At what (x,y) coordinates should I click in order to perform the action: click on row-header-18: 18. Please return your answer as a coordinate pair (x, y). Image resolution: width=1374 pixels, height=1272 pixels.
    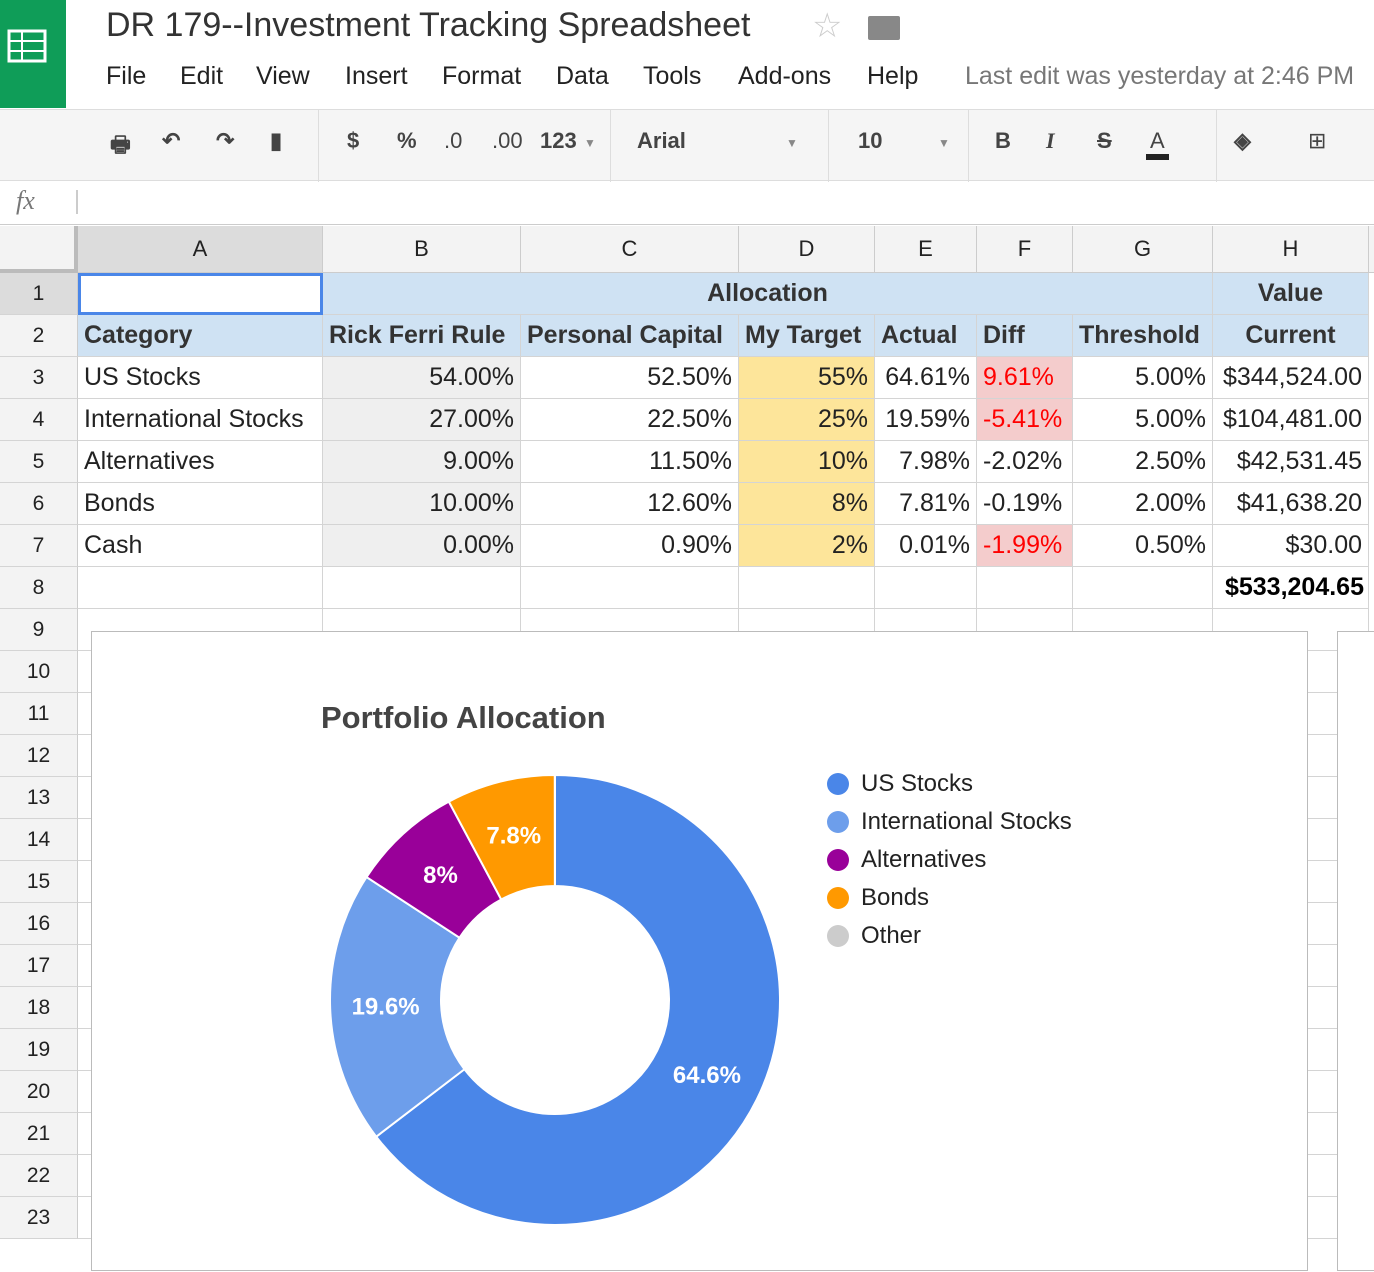
    Looking at the image, I should click on (39, 1008).